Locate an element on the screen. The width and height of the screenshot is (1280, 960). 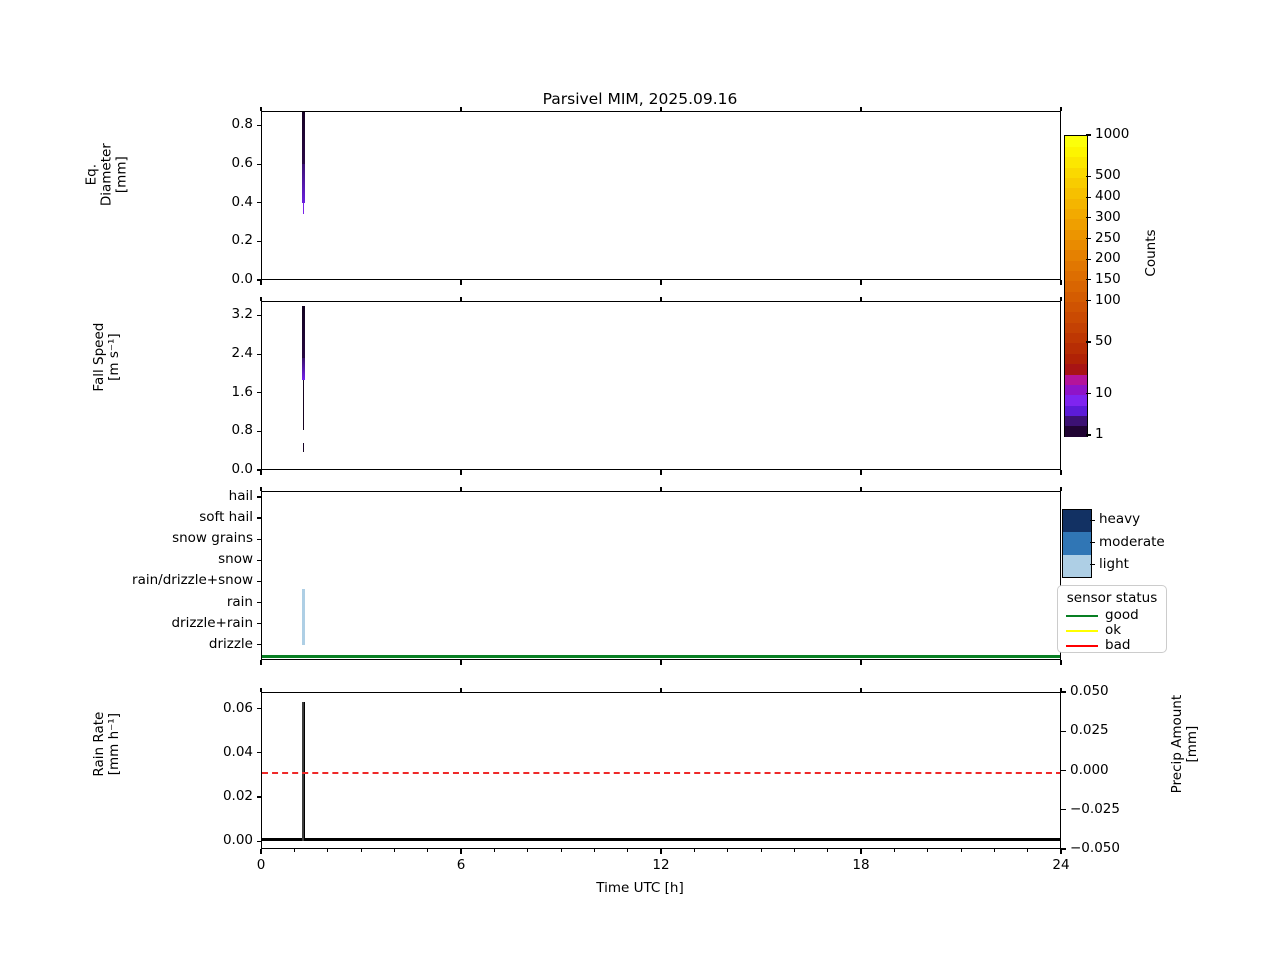
rainrate-y-ticklabel: 0.02 is located at coordinates (237, 796).